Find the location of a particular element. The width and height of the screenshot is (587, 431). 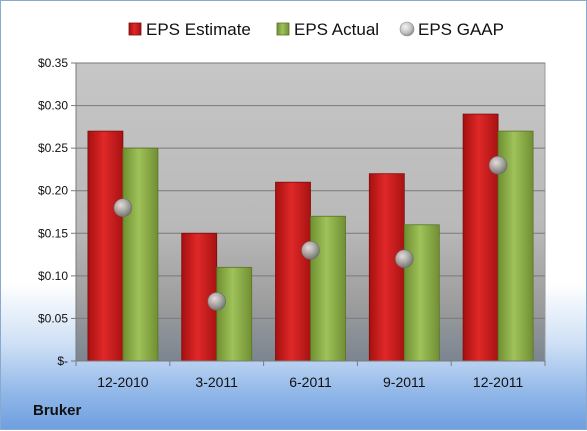

company-name: Bruker is located at coordinates (57, 410).